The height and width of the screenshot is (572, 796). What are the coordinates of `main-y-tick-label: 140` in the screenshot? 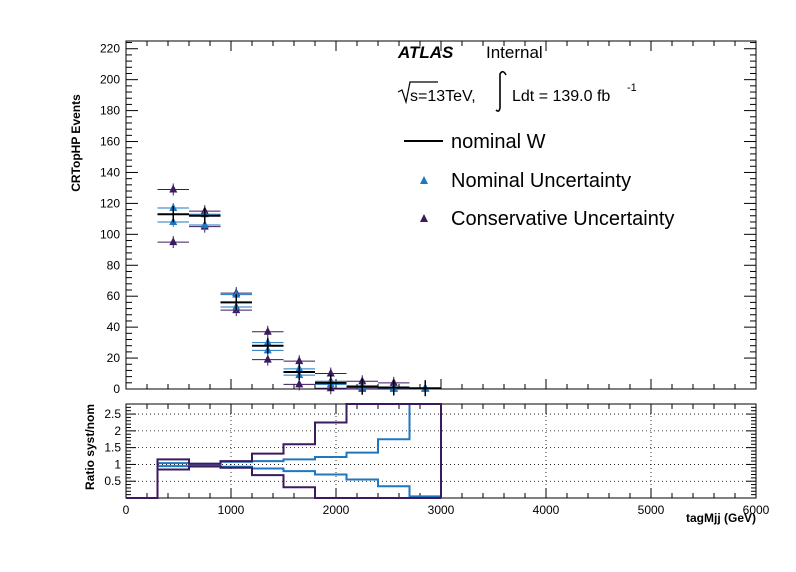 It's located at (110, 172).